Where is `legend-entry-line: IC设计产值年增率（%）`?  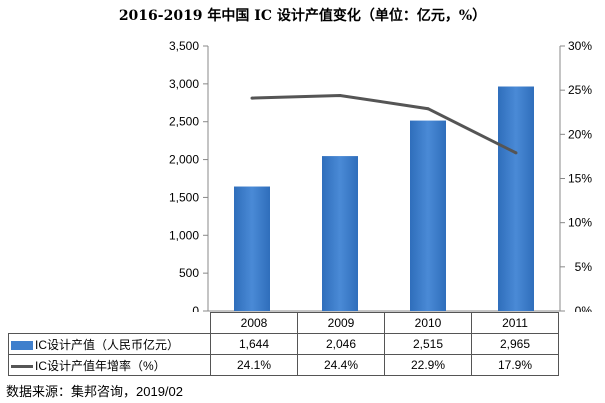 legend-entry-line: IC设计产值年增率（%） is located at coordinates (109, 365).